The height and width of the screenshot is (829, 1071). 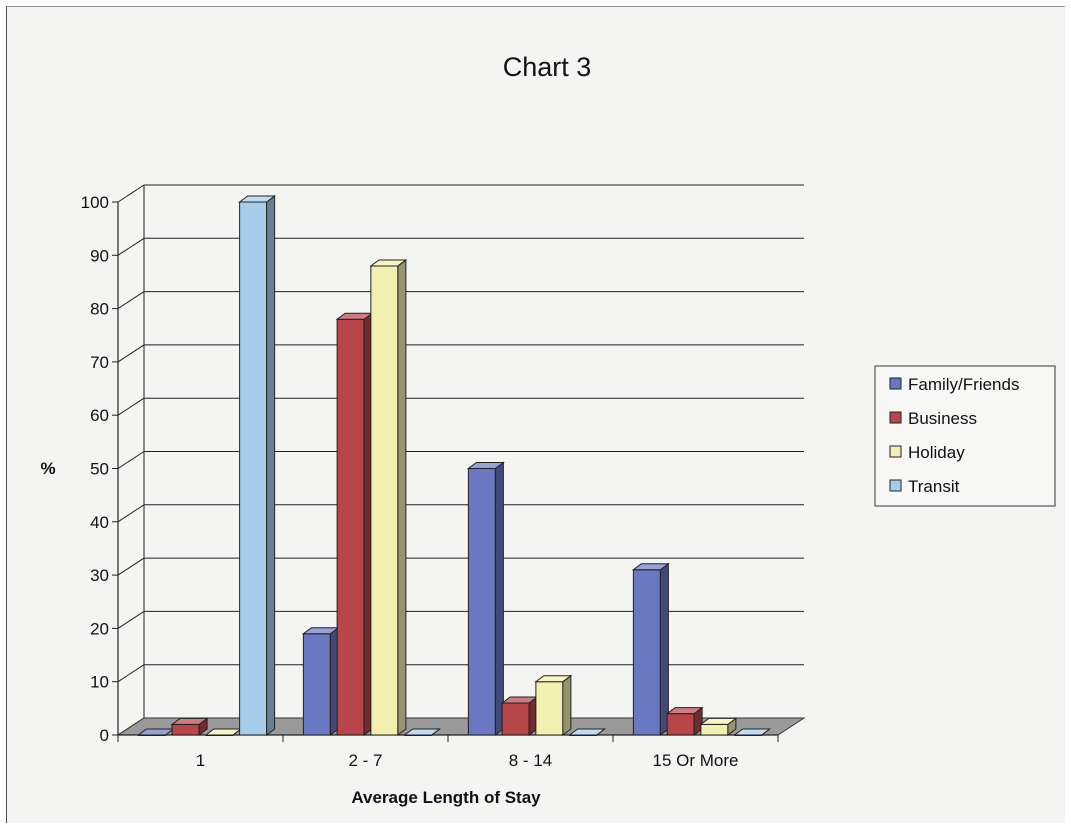 I want to click on legend-item: Family/Friends, so click(x=954, y=384).